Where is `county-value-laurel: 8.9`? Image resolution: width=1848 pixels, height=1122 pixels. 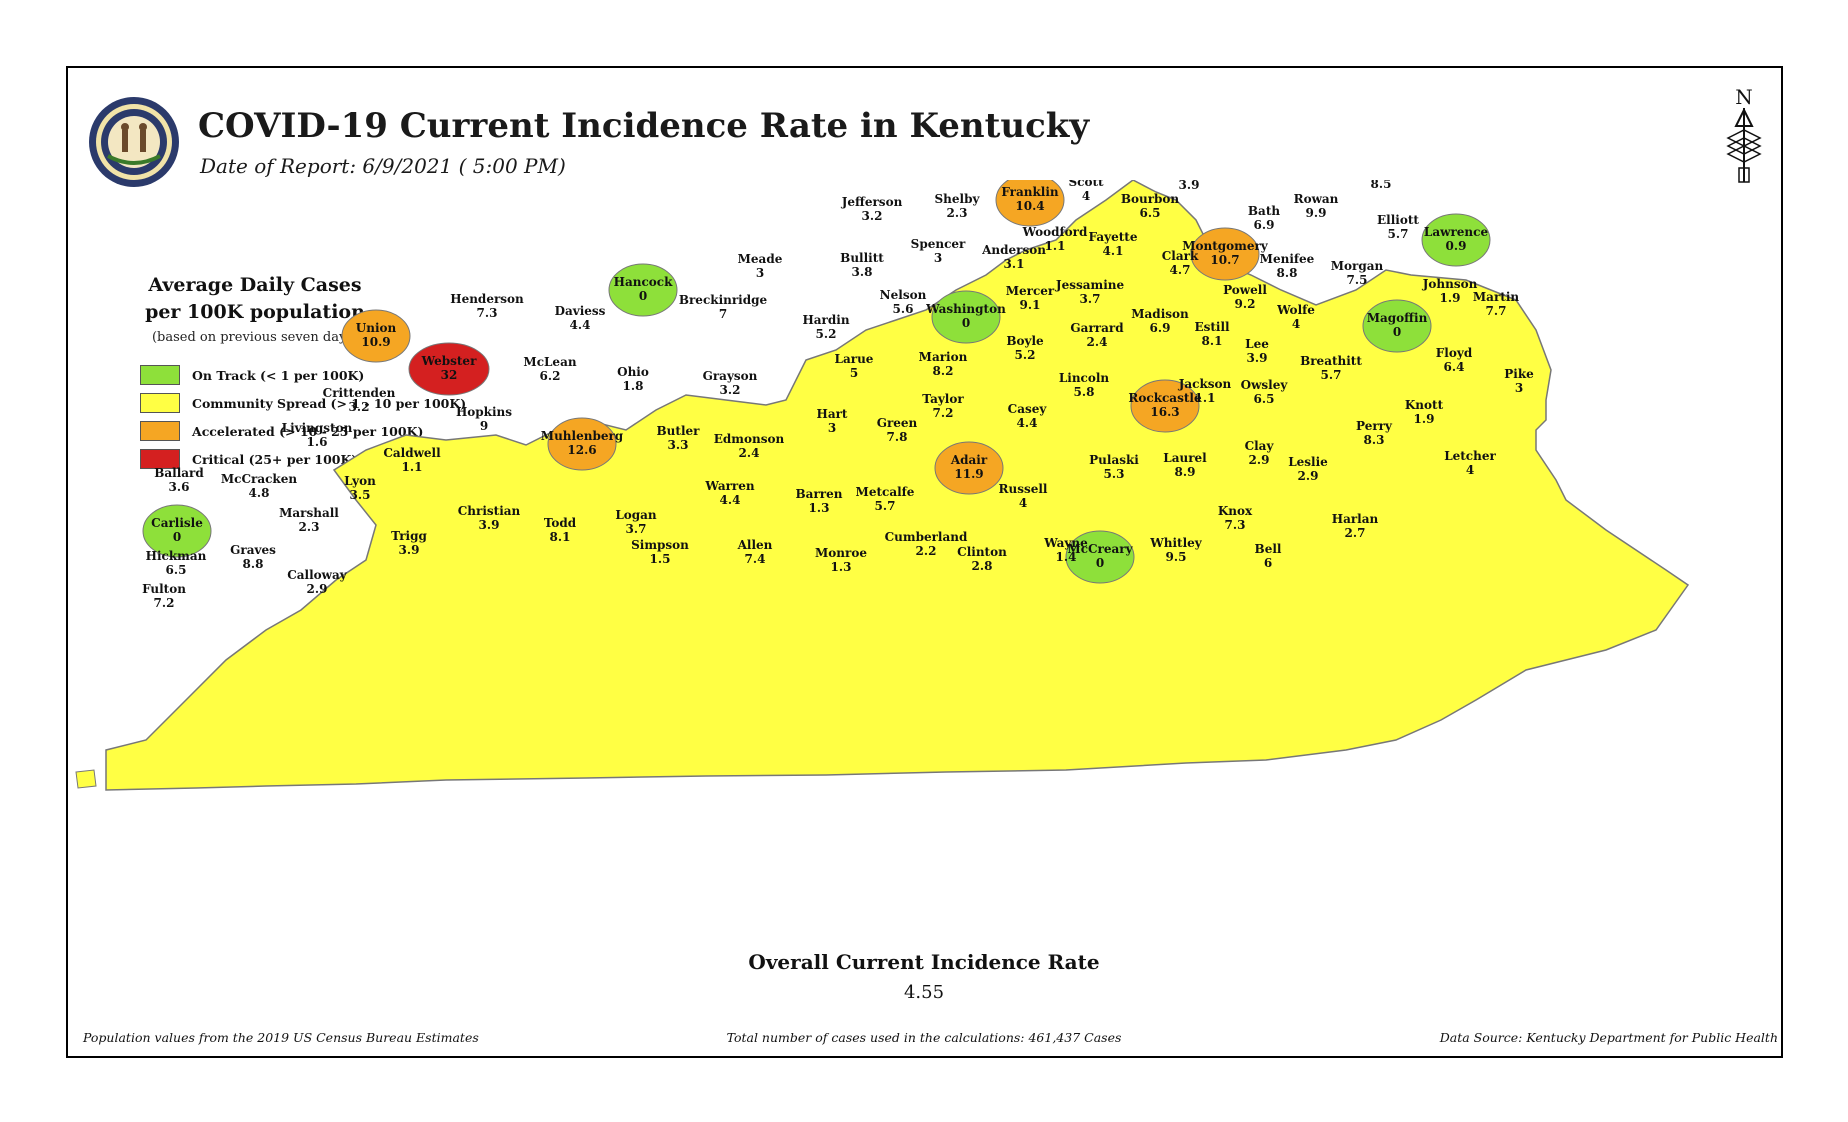 county-value-laurel: 8.9 is located at coordinates (1185, 472).